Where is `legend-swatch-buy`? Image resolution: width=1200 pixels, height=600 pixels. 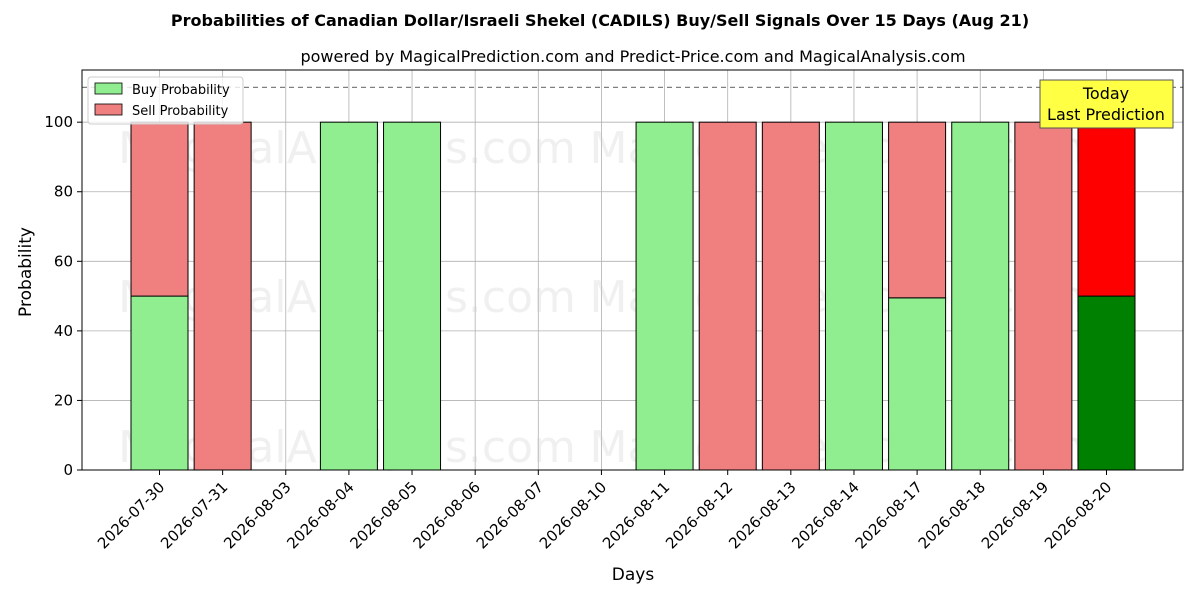
legend-swatch-buy is located at coordinates (108, 88).